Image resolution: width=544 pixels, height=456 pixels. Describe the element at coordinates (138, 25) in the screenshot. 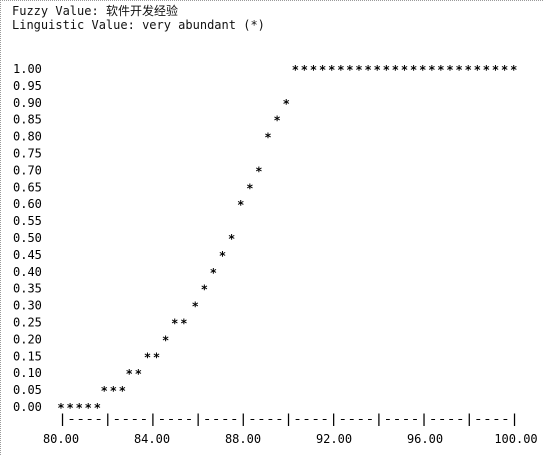

I see `linguistic-value-header: Linguistic Value: very abundant (*)` at that location.